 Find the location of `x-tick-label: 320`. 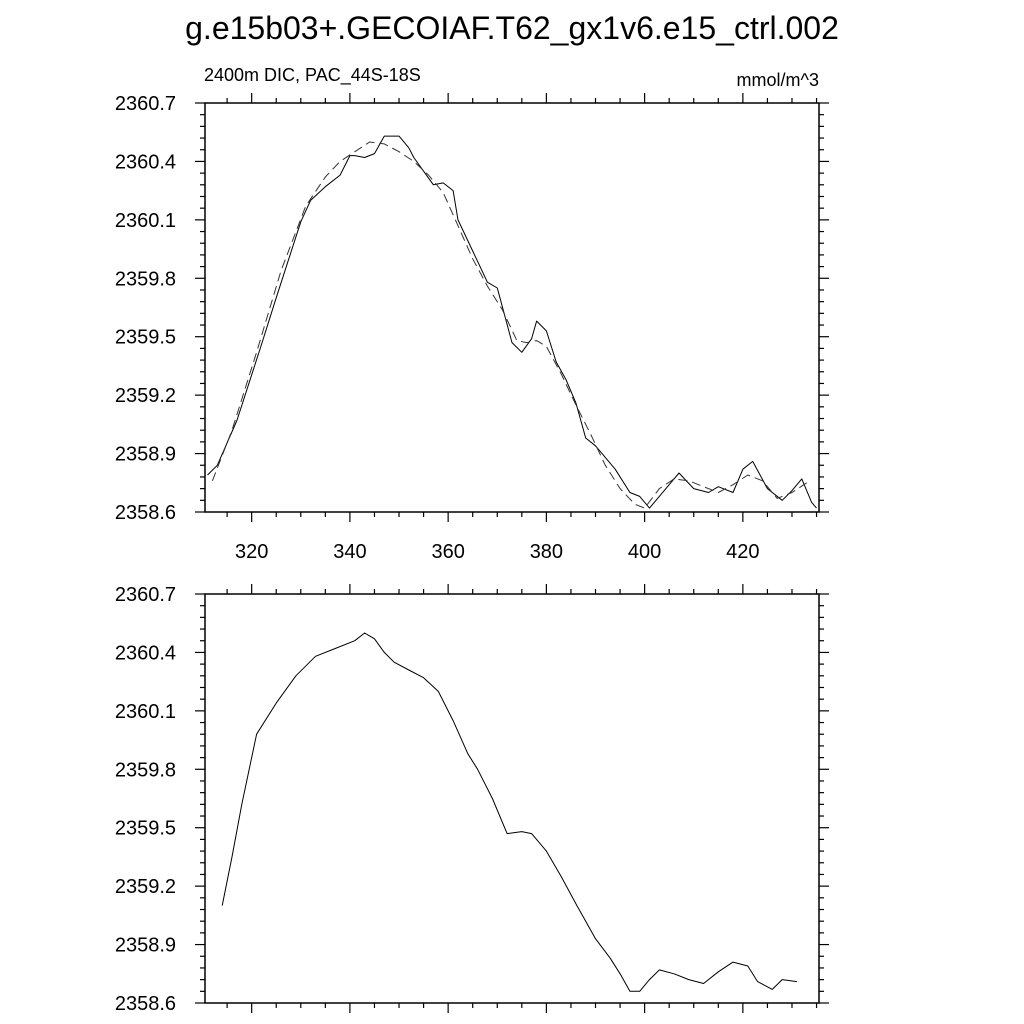

x-tick-label: 320 is located at coordinates (251, 552).